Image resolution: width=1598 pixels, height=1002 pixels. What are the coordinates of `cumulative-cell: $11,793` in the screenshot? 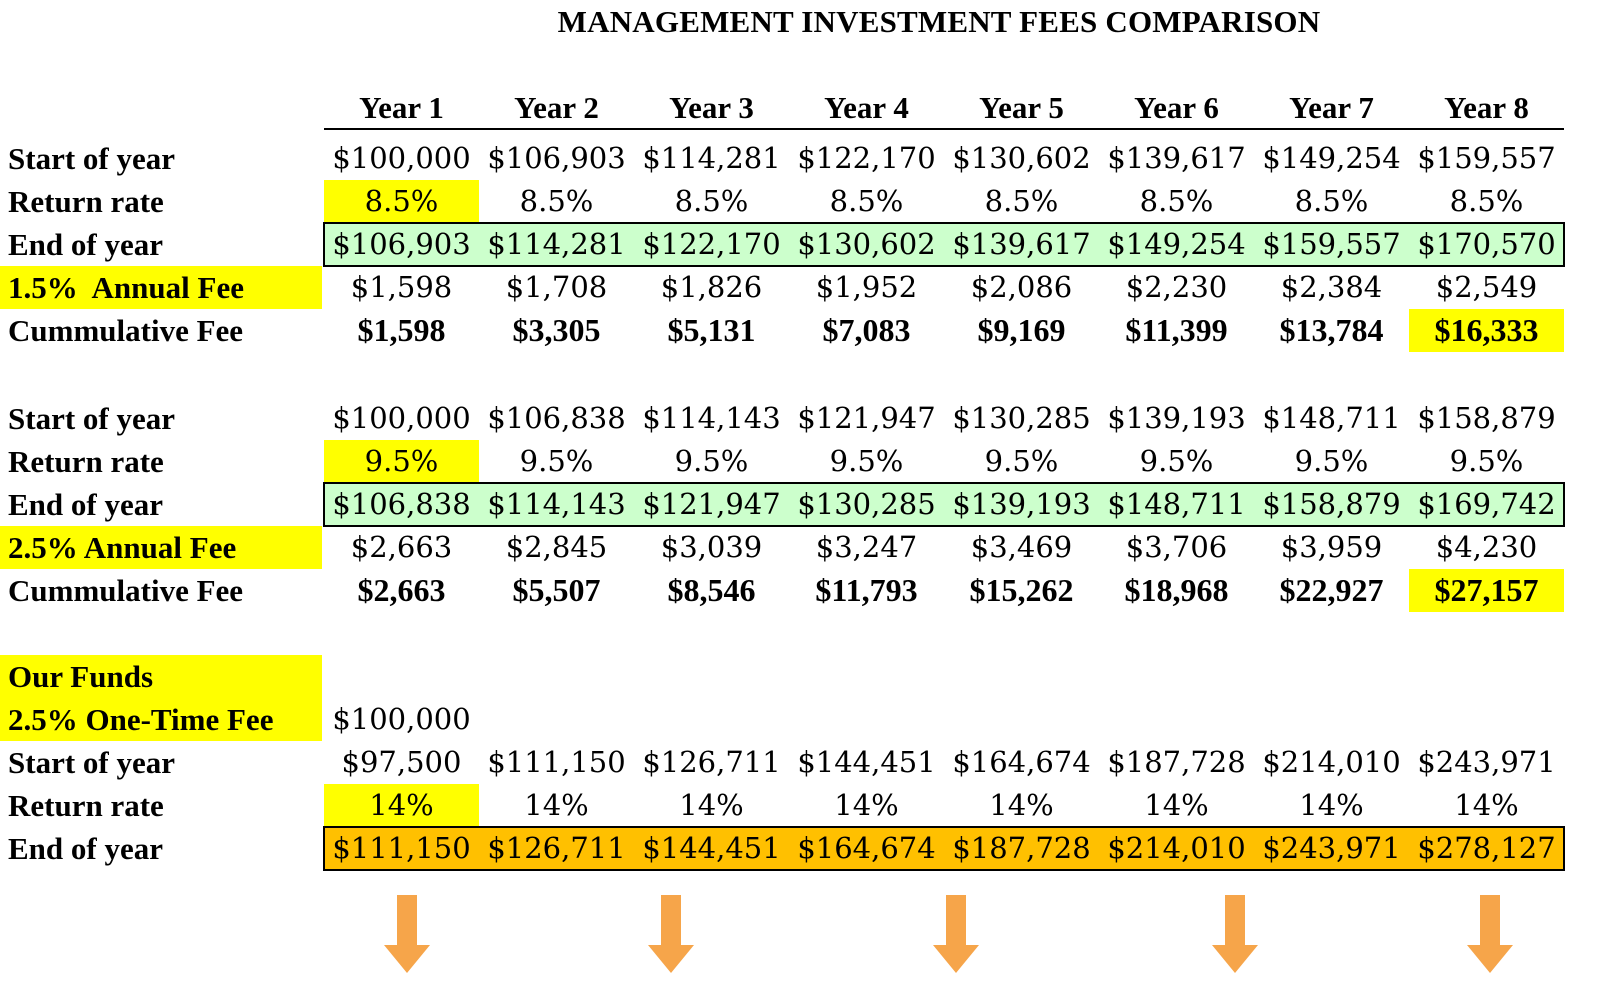 It's located at (866, 590).